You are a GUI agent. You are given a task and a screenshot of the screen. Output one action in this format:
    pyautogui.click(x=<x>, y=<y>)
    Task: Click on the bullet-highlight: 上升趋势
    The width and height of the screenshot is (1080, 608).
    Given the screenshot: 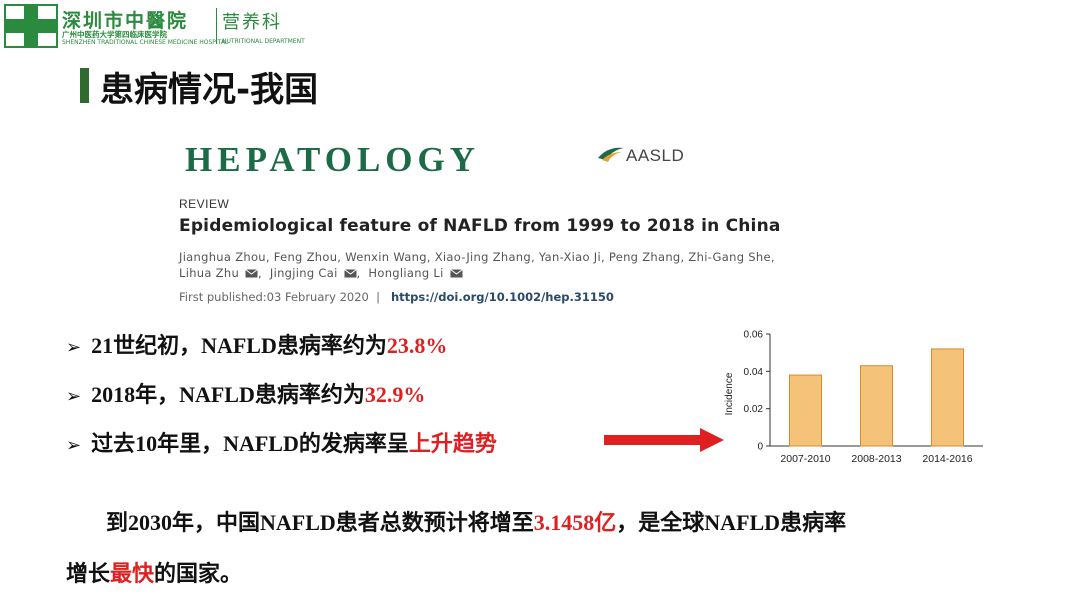 What is the action you would take?
    pyautogui.click(x=452, y=443)
    